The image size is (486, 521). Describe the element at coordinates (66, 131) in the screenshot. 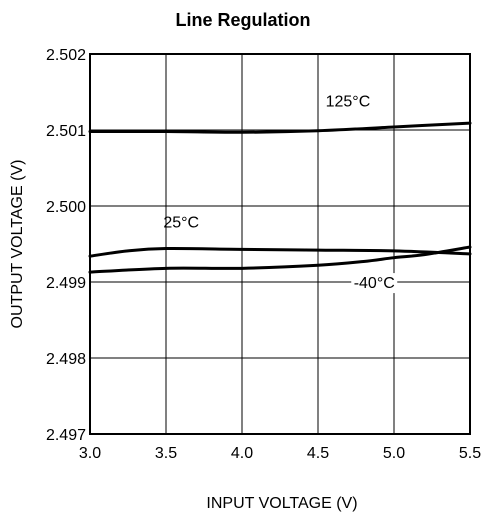

I see `y-tick-label: 2.501` at that location.